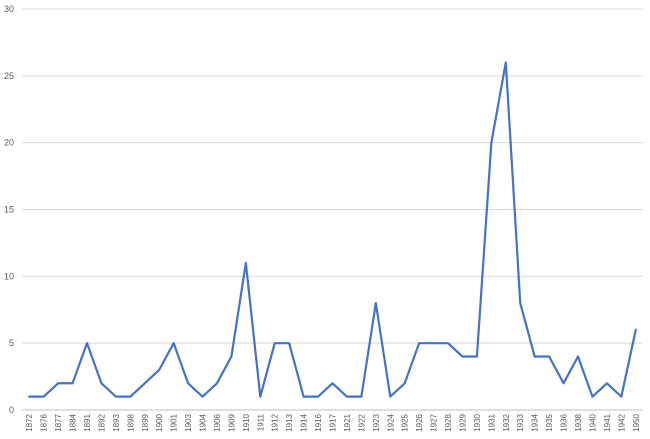 The image size is (650, 439). I want to click on x-tick-label: 1942, so click(621, 422).